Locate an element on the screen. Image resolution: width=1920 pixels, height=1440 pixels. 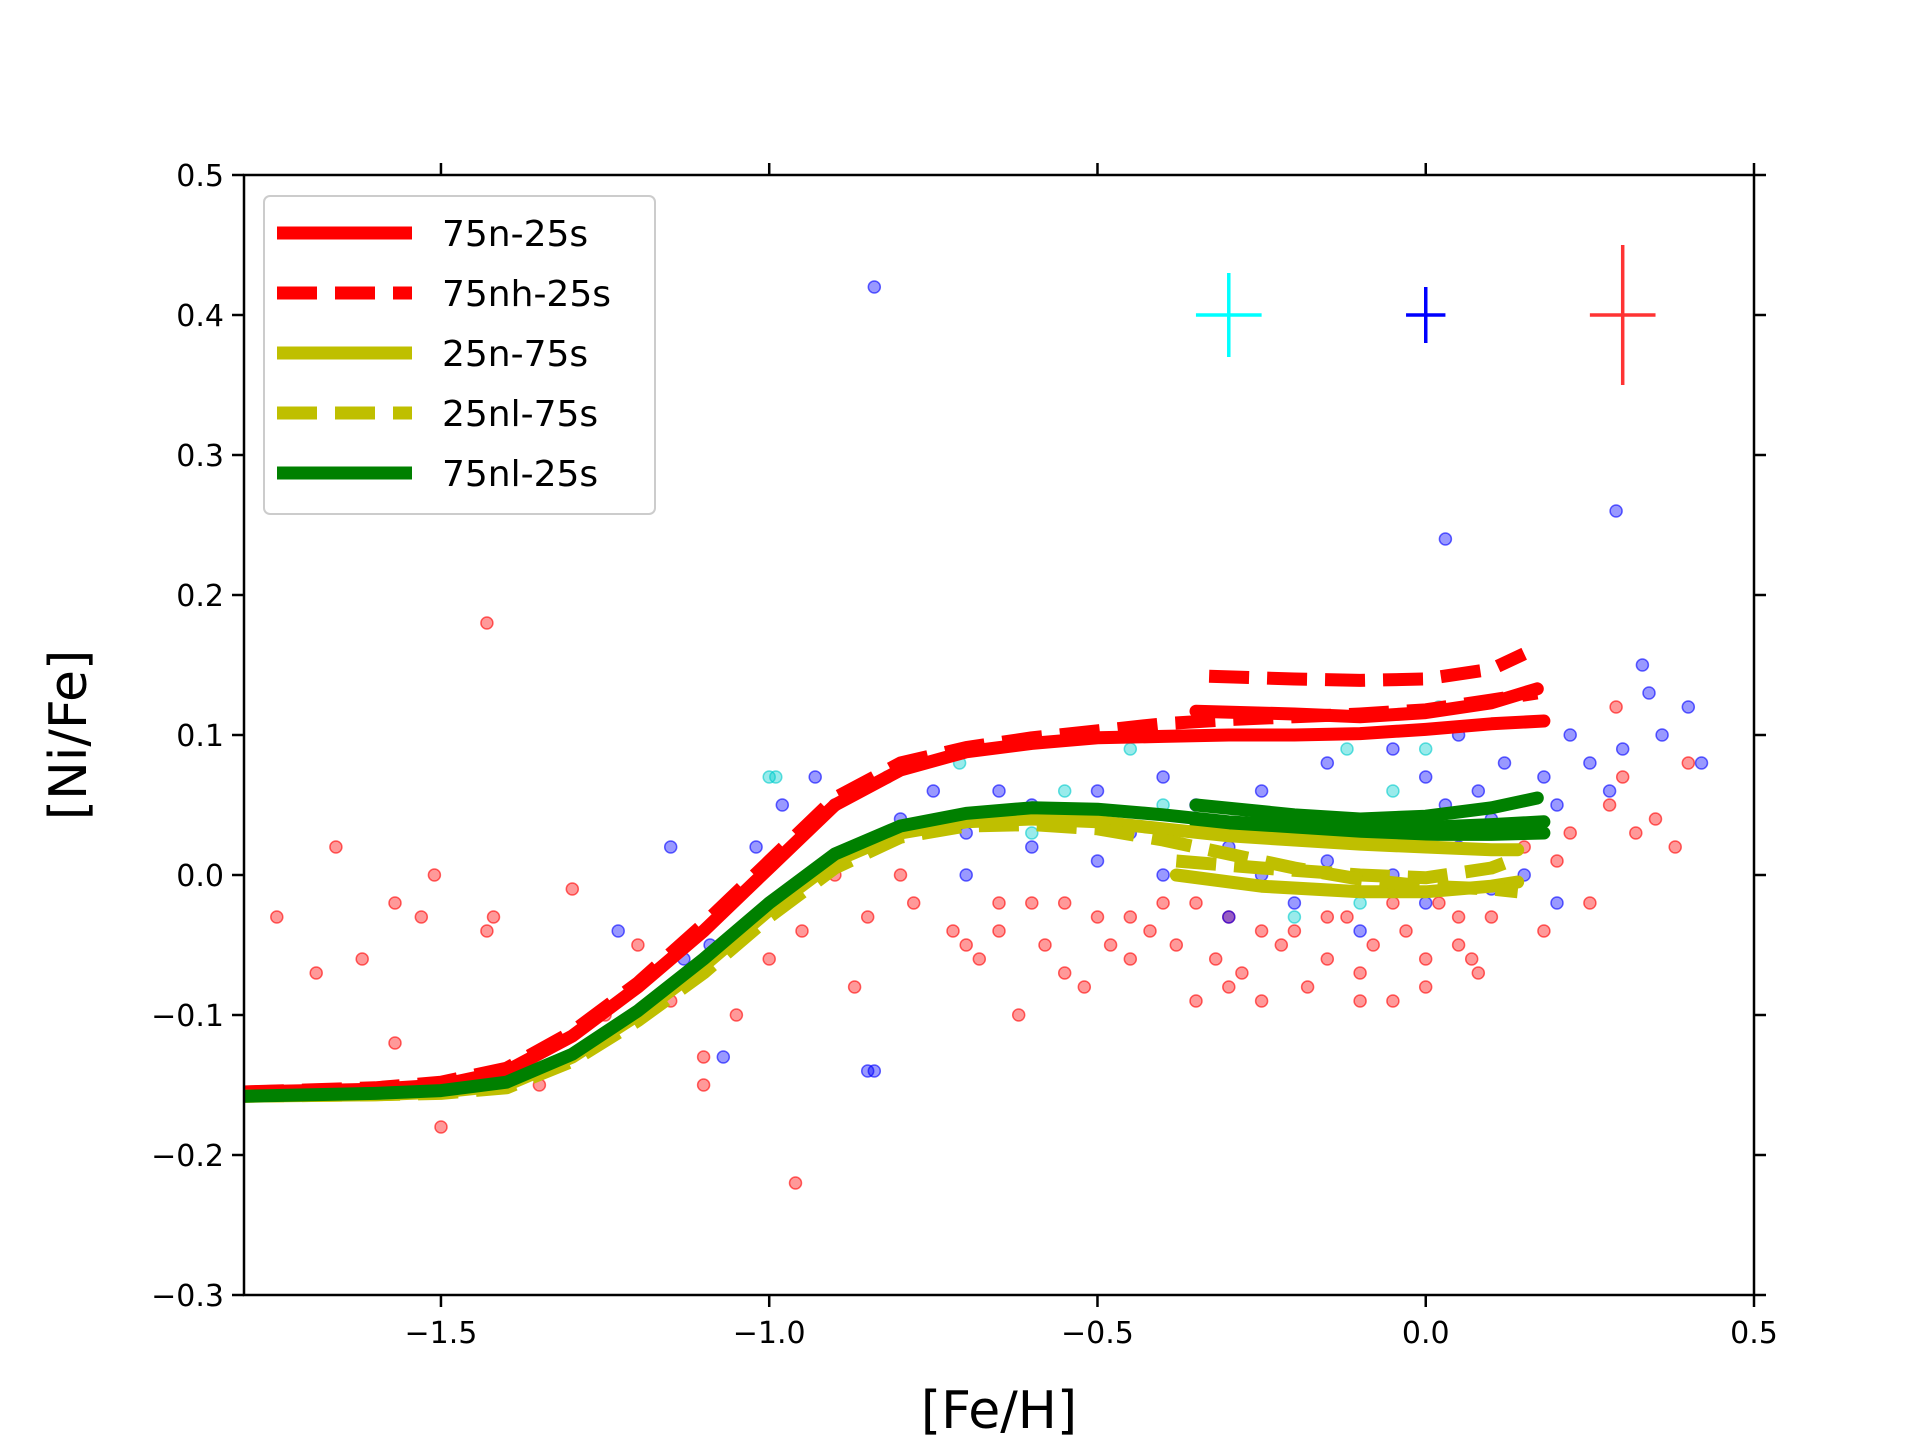
legend: 75n-25s 75nh-25s 25n-75s 25nl-75s 75nl-25s is located at coordinates (459, 355).